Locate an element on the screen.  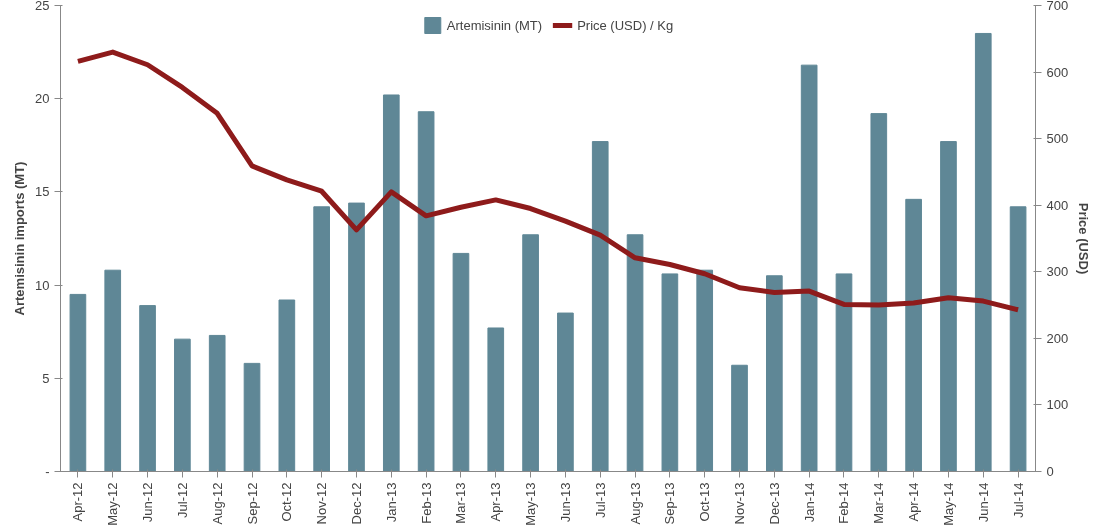
y2-tick-label: 700 is located at coordinates (1057, 6).